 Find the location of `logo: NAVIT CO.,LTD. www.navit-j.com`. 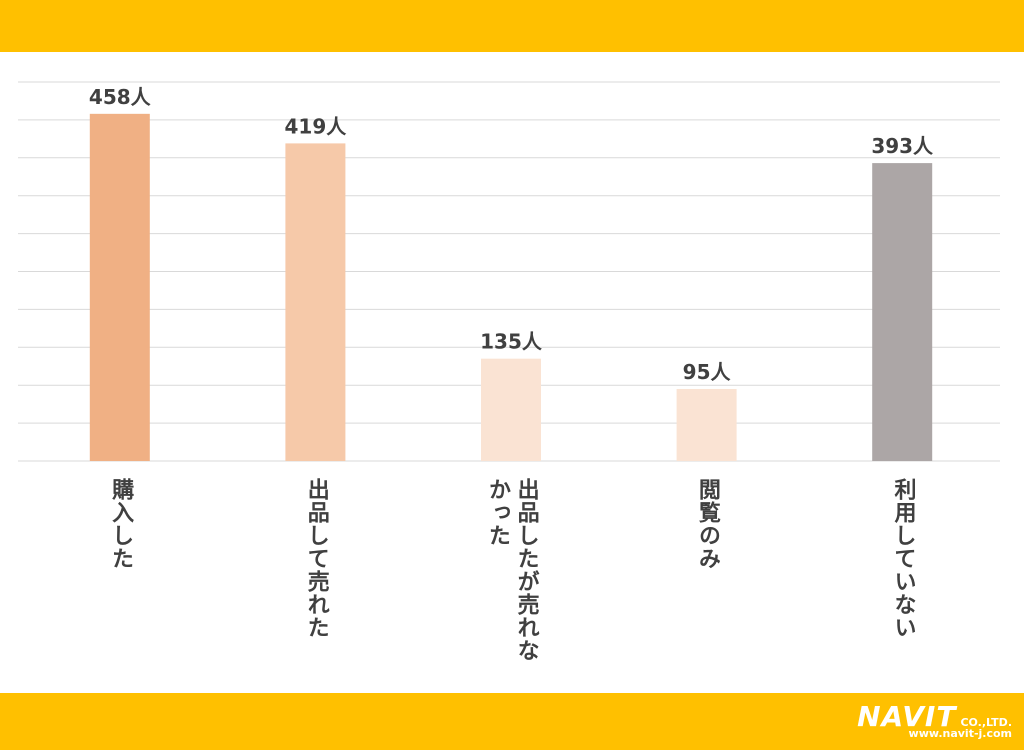

logo: NAVIT CO.,LTD. www.navit-j.com is located at coordinates (934, 720).